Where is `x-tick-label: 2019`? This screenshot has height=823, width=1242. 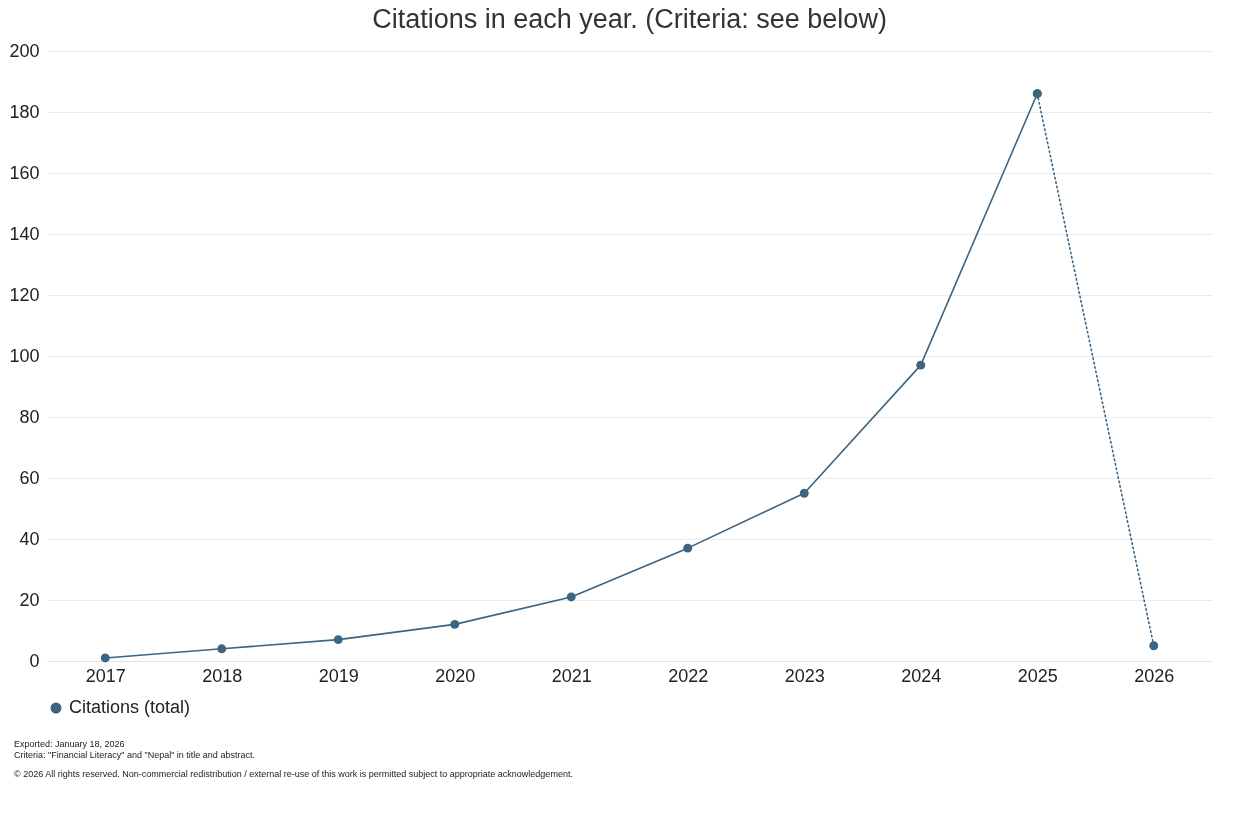
x-tick-label: 2019 is located at coordinates (338, 675).